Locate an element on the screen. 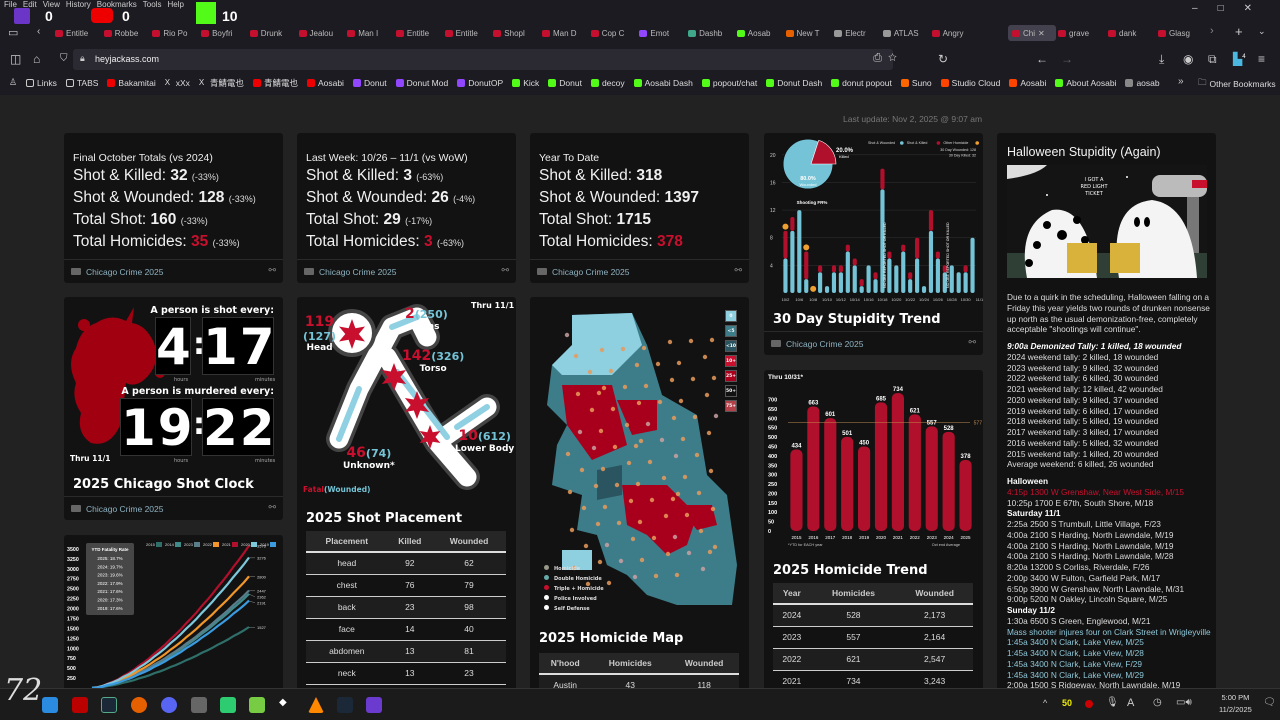 The height and width of the screenshot is (720, 1280). new-tab-button: + is located at coordinates (1239, 31).